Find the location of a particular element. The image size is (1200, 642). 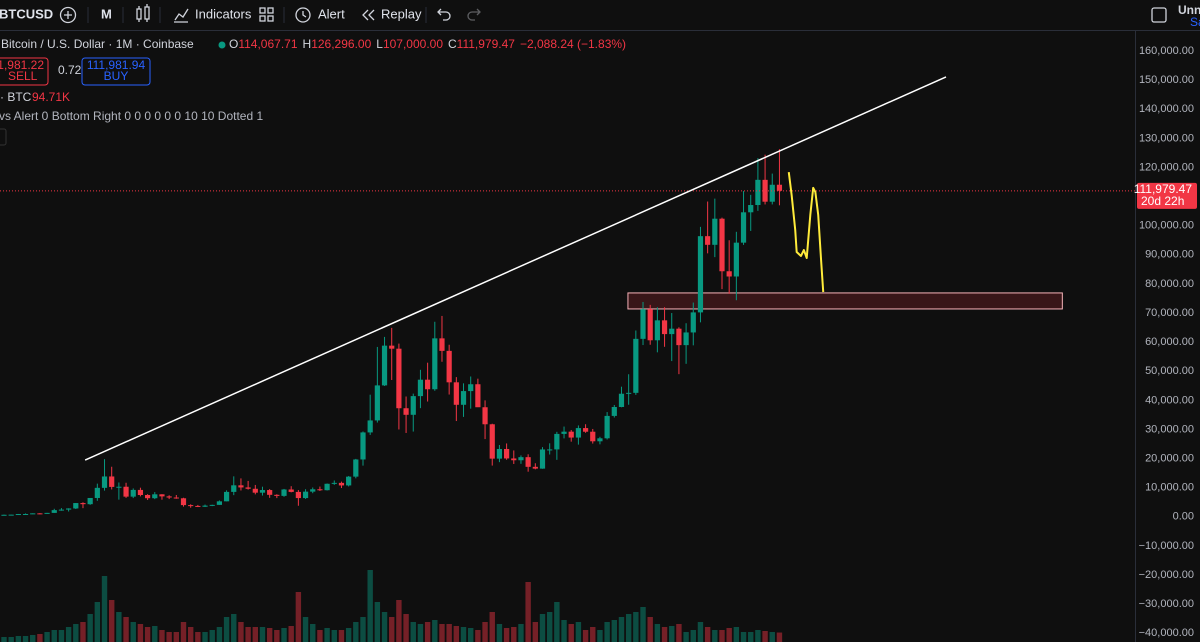

sell-button is located at coordinates (24, 71).